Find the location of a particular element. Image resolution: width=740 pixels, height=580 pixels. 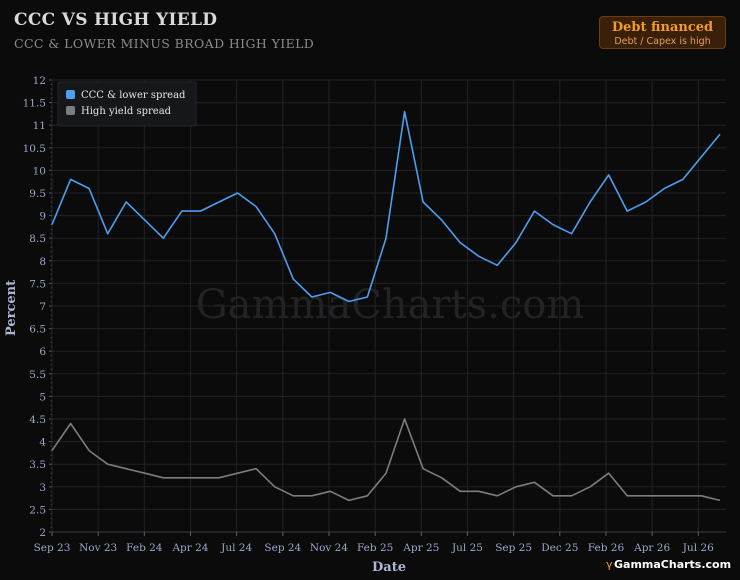

y-tick-label: 8.5 is located at coordinates (37, 239).